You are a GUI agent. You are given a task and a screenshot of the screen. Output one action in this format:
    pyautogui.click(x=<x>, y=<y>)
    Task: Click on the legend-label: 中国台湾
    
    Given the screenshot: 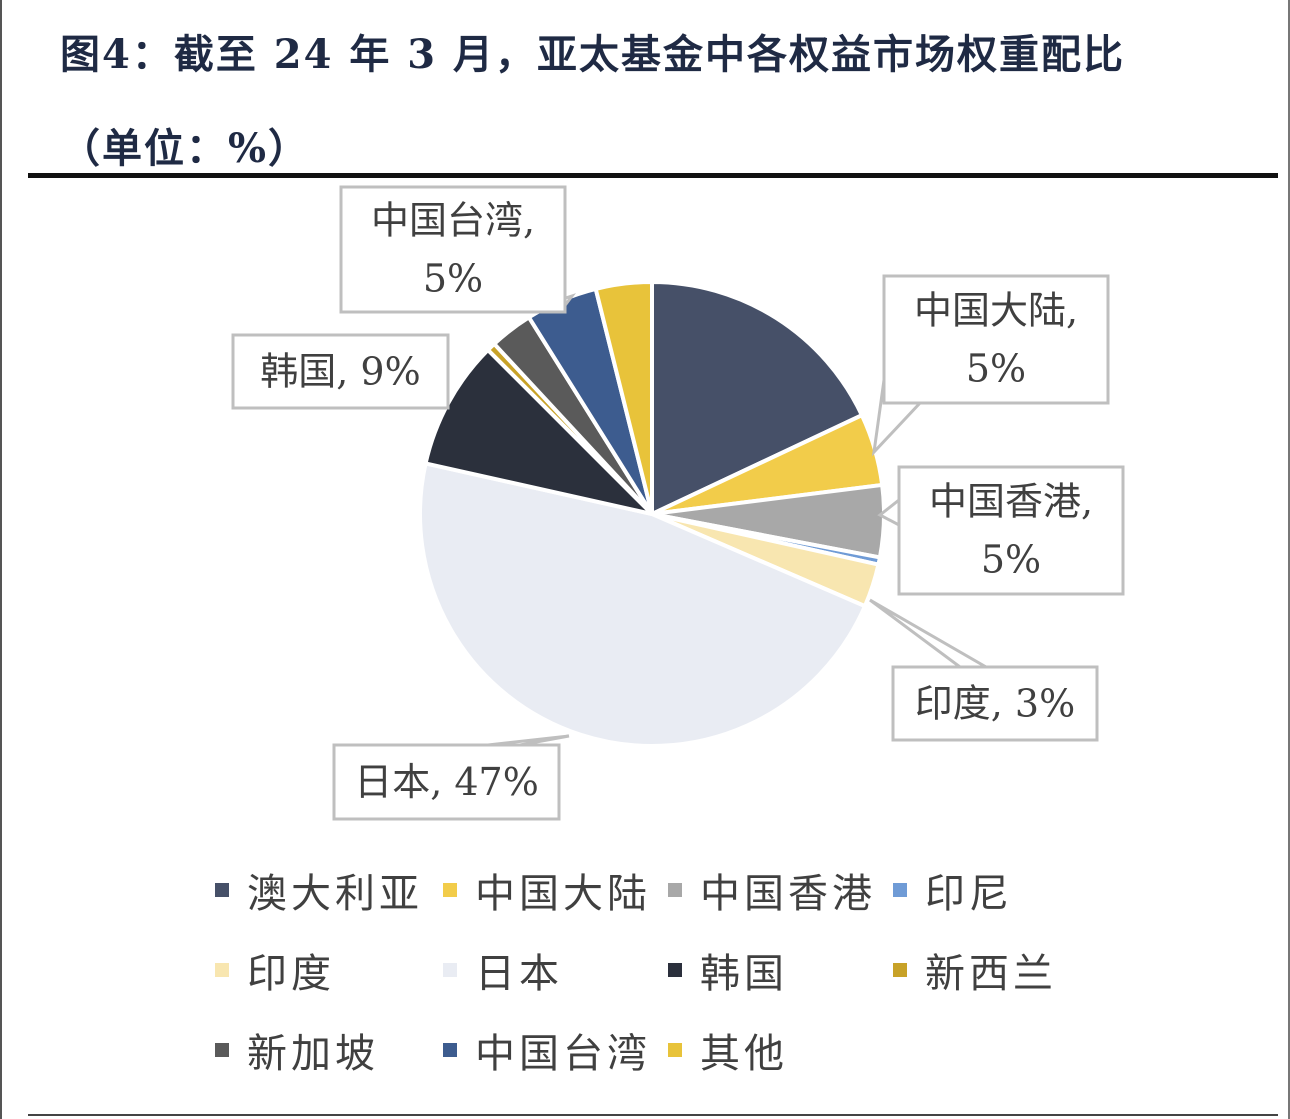 What is the action you would take?
    pyautogui.click(x=563, y=1054)
    